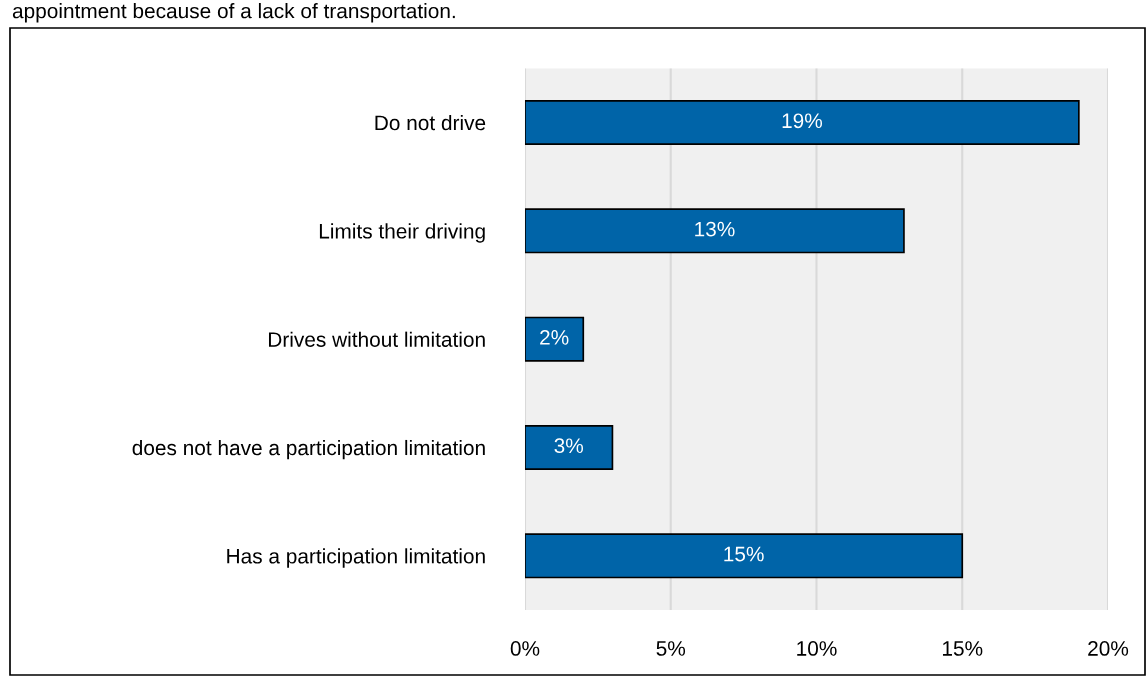 This screenshot has height=677, width=1147. I want to click on data-label: 3%, so click(569, 446).